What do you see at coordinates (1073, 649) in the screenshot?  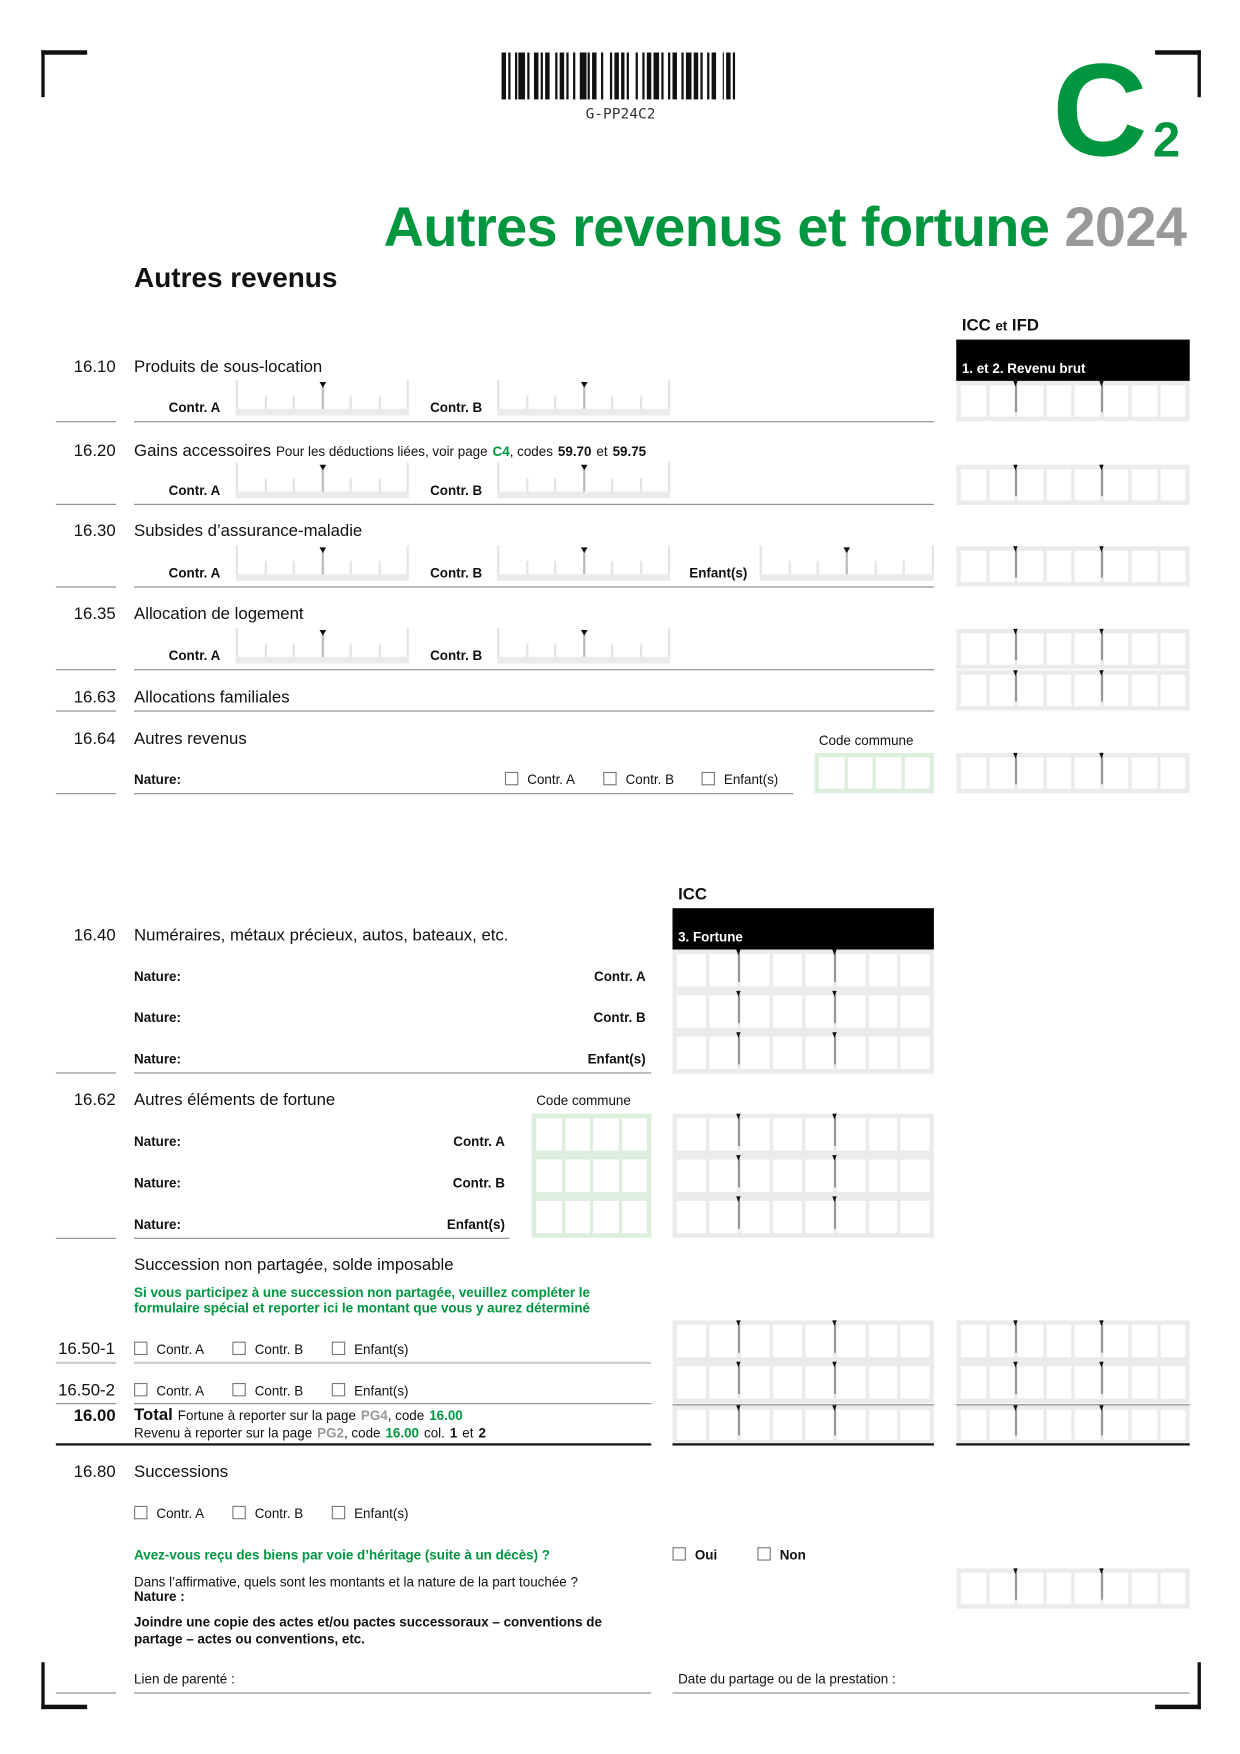 I see `amount-16-35-revenu` at bounding box center [1073, 649].